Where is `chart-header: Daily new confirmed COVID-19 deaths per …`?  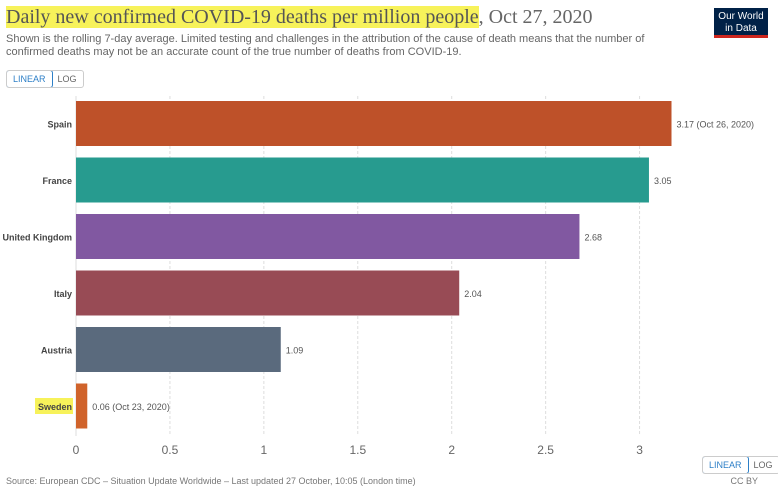 chart-header: Daily new confirmed COVID-19 deaths per … is located at coordinates (351, 32).